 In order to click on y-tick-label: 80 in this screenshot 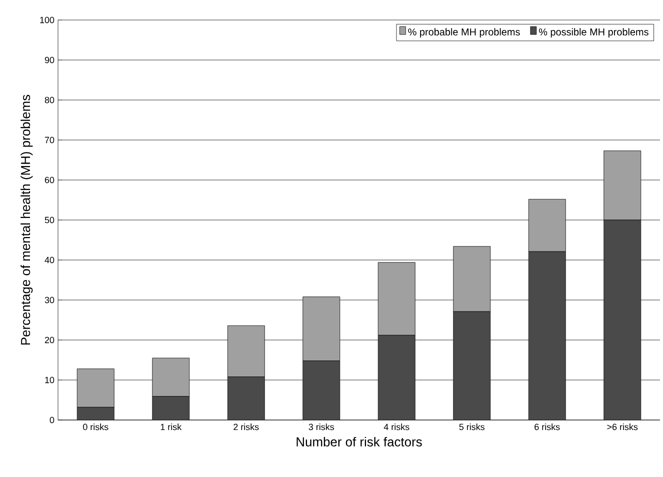, I will do `click(49, 100)`.